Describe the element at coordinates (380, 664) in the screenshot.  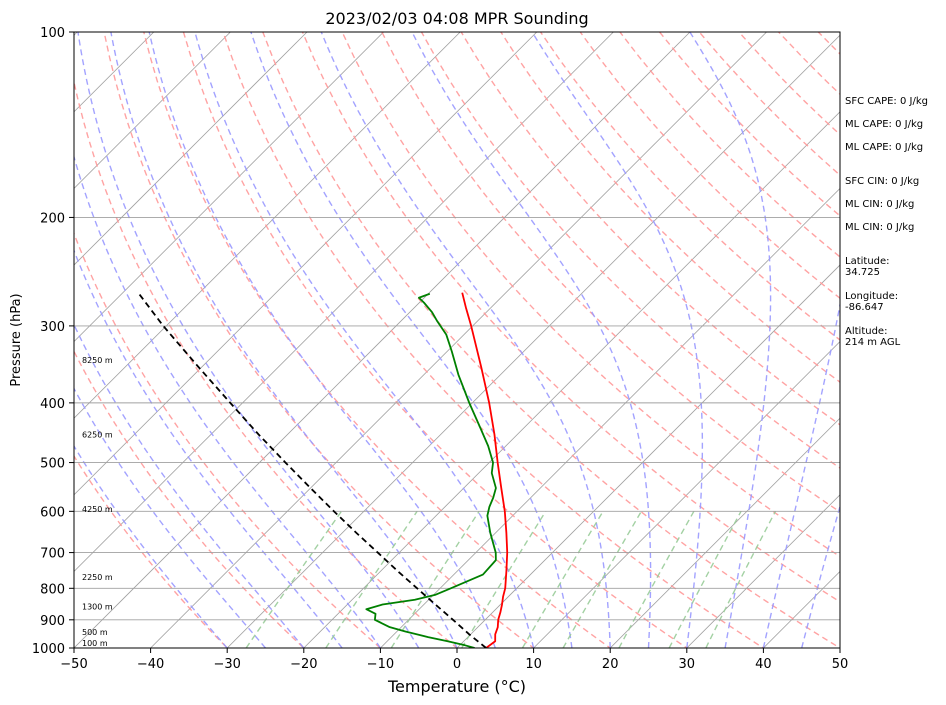
I see `x-tick-label: −10` at that location.